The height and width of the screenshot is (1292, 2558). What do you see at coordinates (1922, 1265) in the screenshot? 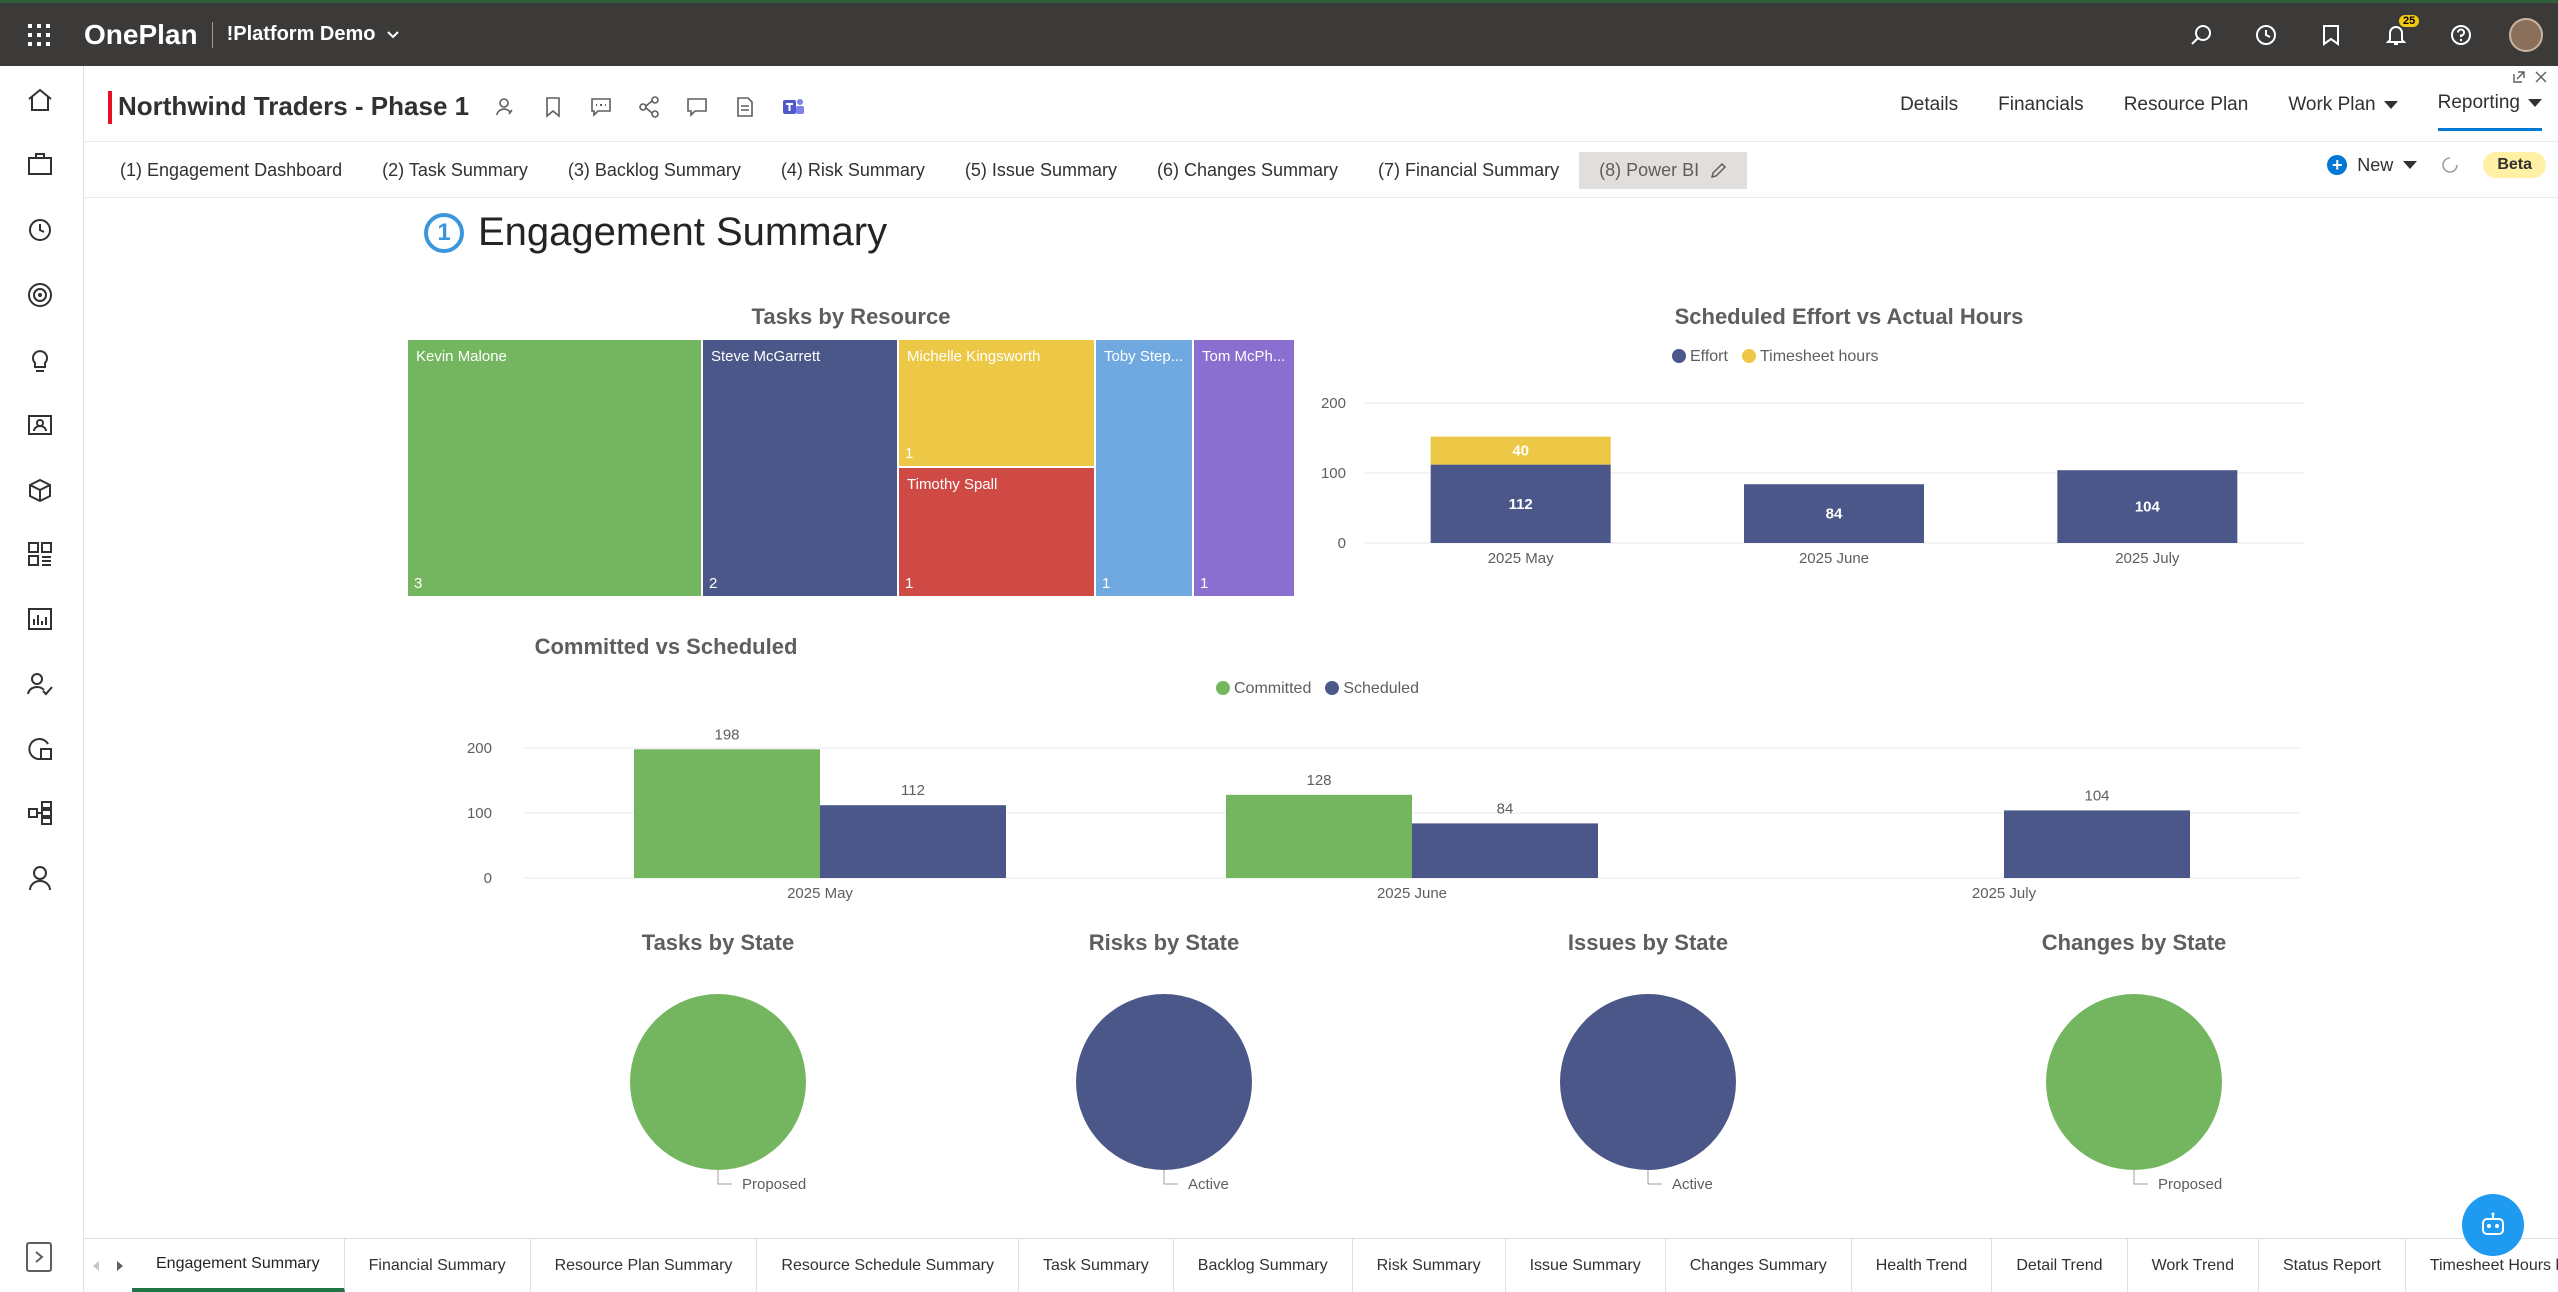
I see `page-tab: Health Trend` at bounding box center [1922, 1265].